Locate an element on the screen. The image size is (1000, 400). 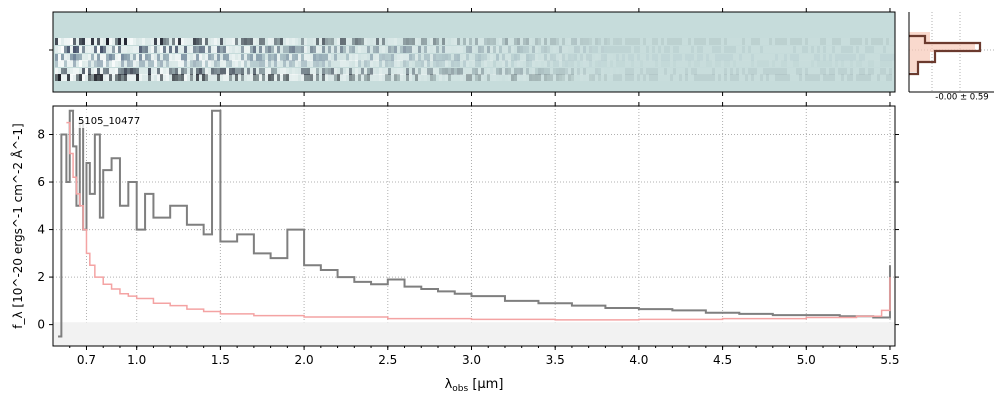
x-tick-label: 4.0 is located at coordinates (638, 360).